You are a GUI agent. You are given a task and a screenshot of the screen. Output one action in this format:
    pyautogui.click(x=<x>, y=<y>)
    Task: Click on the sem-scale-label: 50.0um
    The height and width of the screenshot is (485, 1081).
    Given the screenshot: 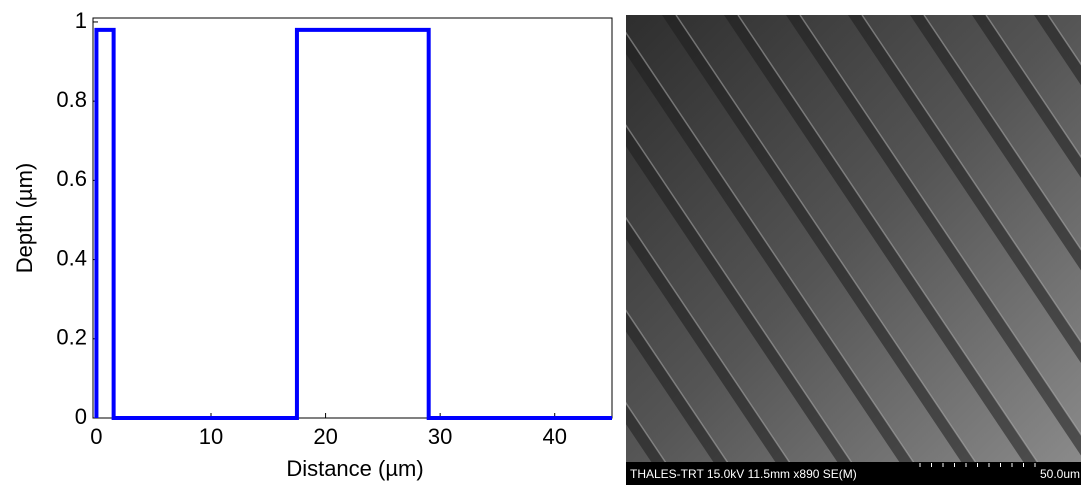 What is the action you would take?
    pyautogui.click(x=1060, y=474)
    